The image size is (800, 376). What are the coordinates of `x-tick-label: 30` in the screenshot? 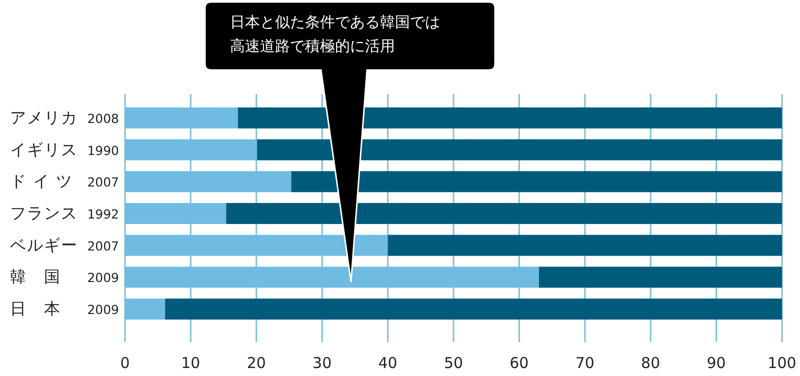 It's located at (322, 363).